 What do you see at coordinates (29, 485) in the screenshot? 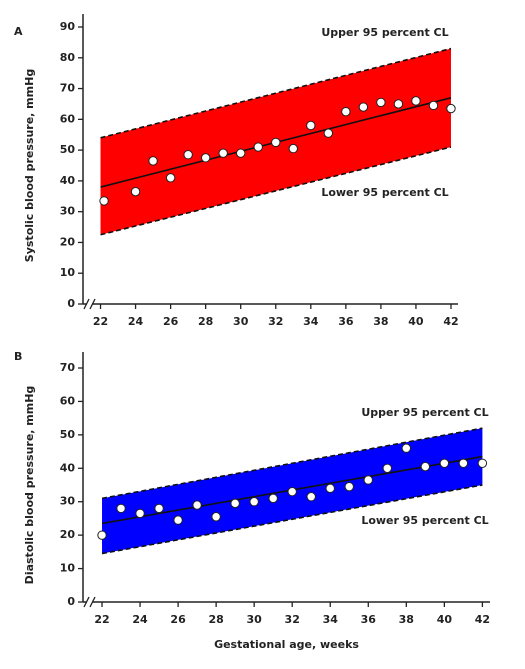
I see `y-axis-label: Diastolic blood pressure, mmHg` at bounding box center [29, 485].